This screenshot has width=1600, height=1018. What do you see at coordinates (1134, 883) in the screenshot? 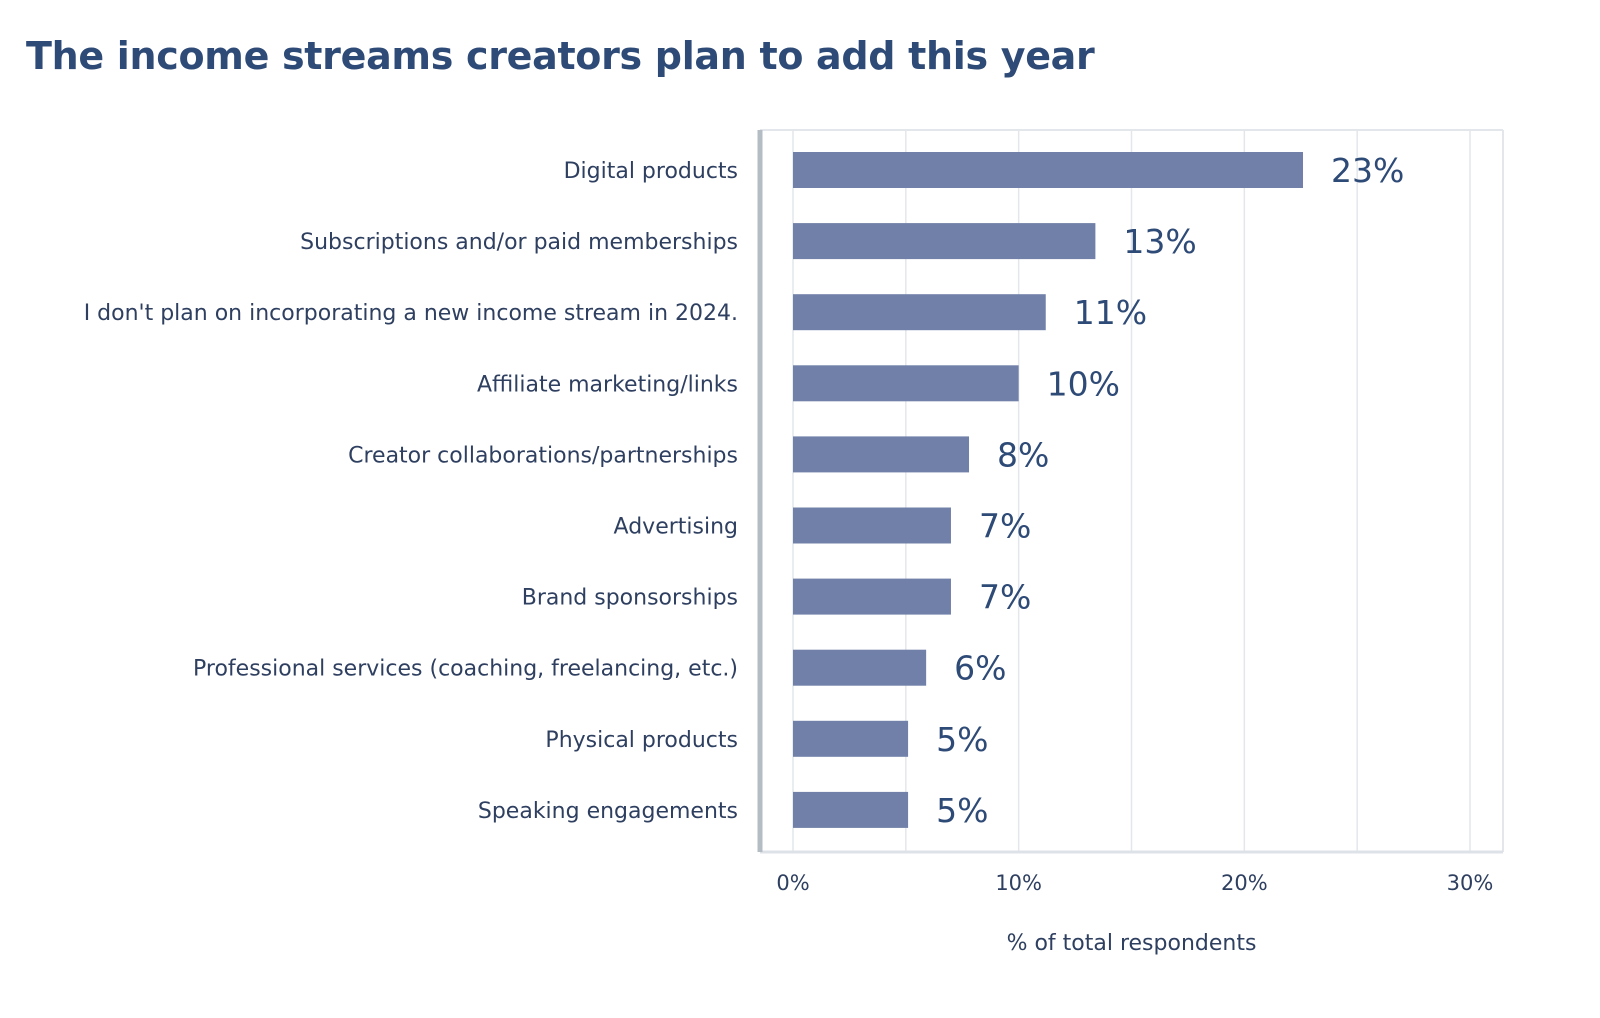
I see `x-axis-ticks: 0% 10% 20% 30%` at bounding box center [1134, 883].